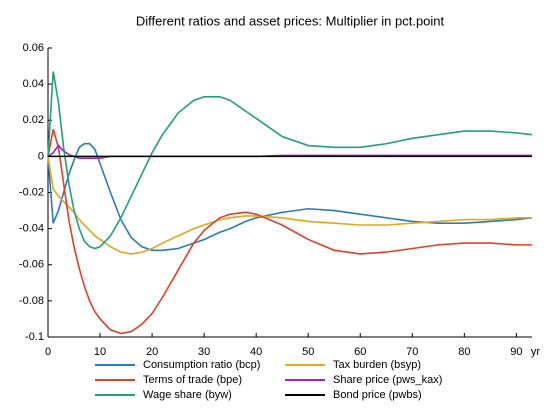 The width and height of the screenshot is (550, 420). Describe the element at coordinates (192, 380) in the screenshot. I see `legend-label: Terms of trade (bpe)` at that location.